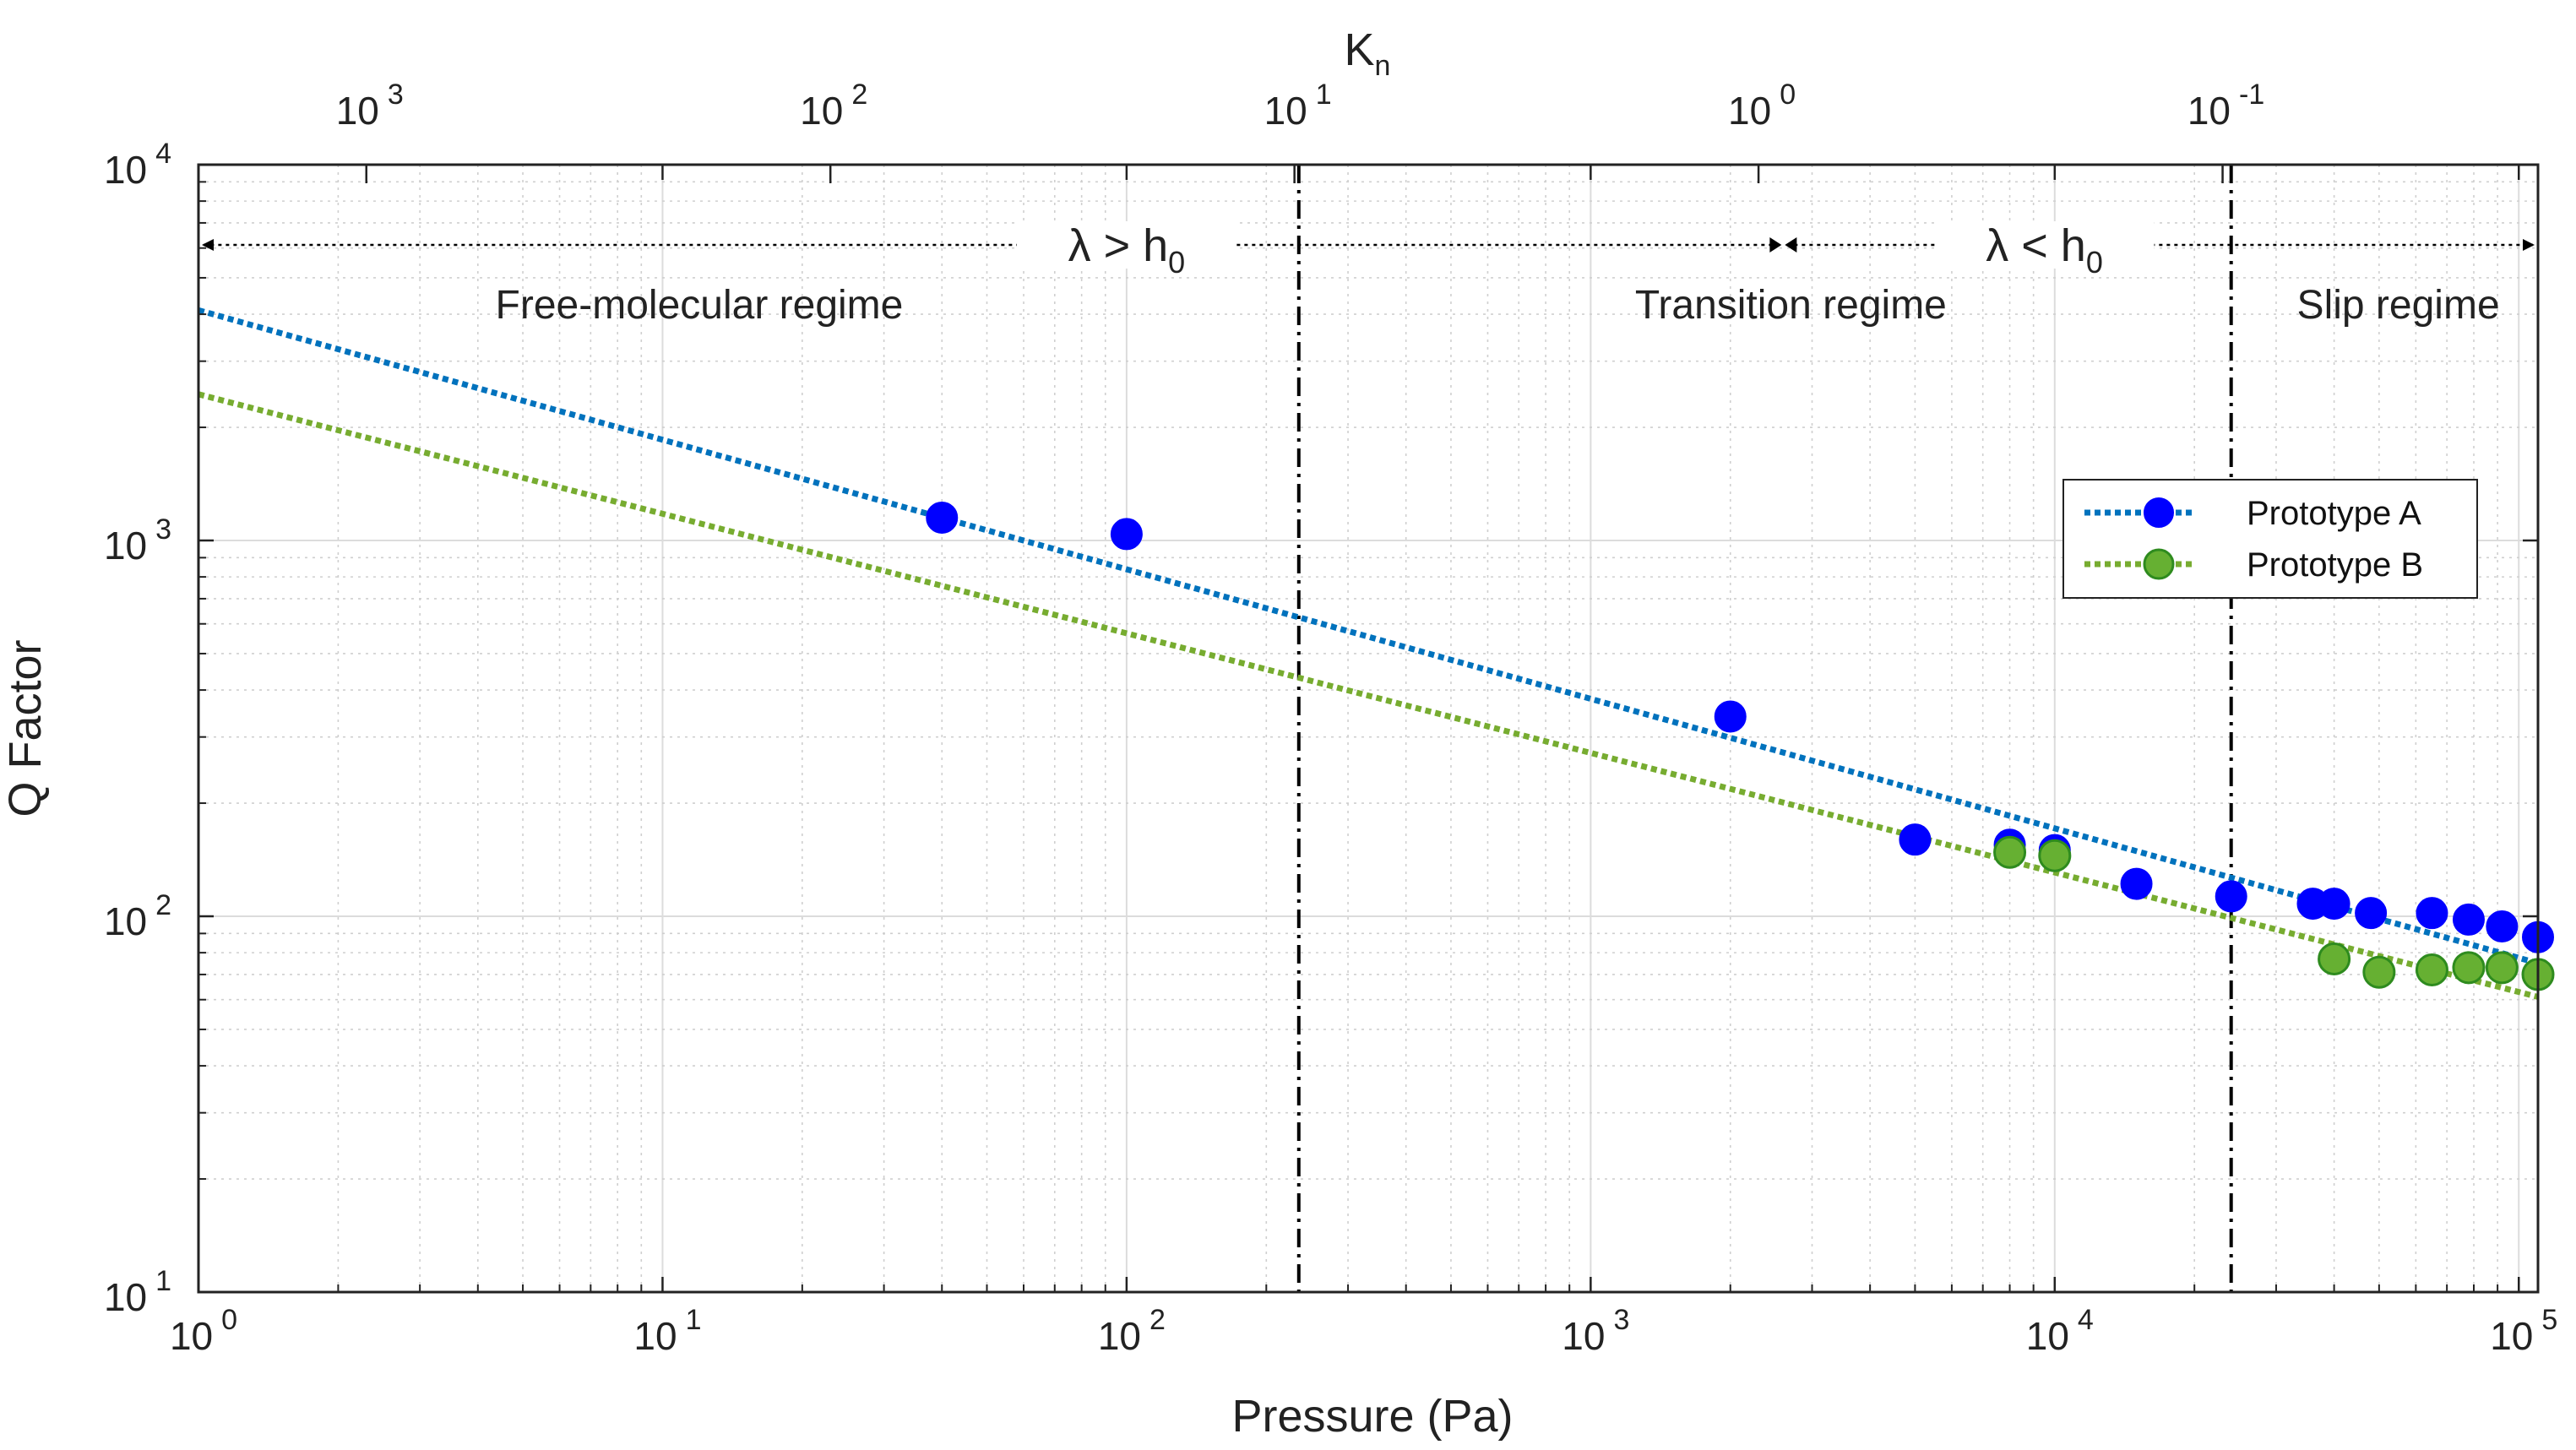 The height and width of the screenshot is (1450, 2576). What do you see at coordinates (2086, 1320) in the screenshot?
I see `x-tick-label-exponent: 4` at bounding box center [2086, 1320].